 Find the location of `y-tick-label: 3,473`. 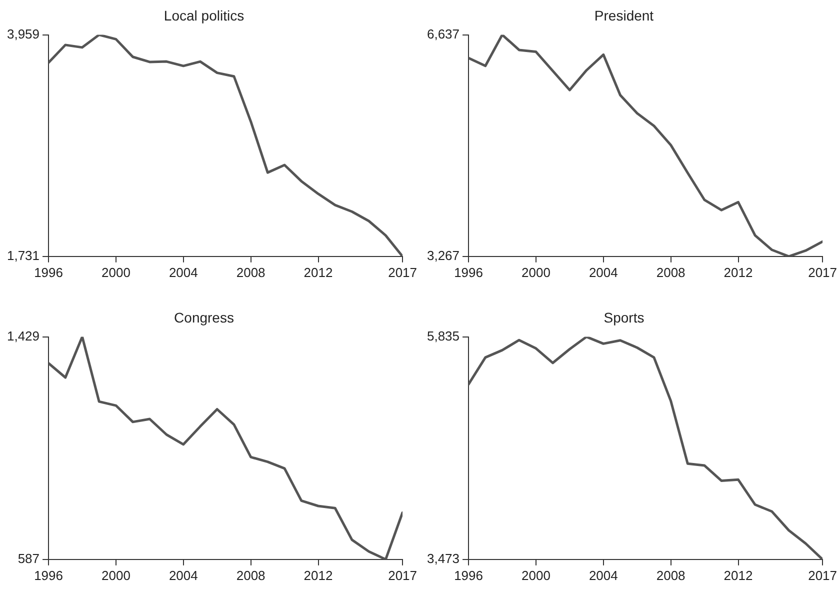

y-tick-label: 3,473 is located at coordinates (443, 558).